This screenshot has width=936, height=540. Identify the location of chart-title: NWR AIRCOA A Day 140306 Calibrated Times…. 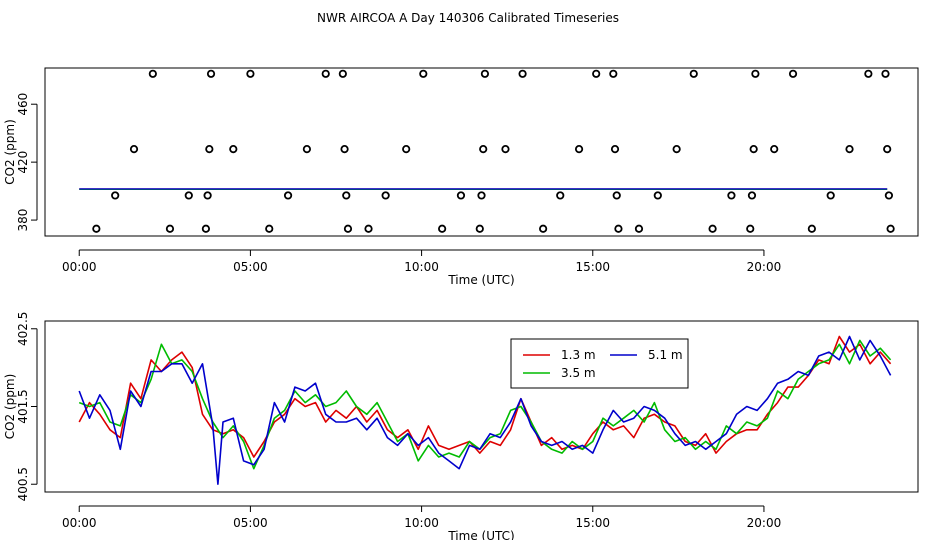
(468, 18).